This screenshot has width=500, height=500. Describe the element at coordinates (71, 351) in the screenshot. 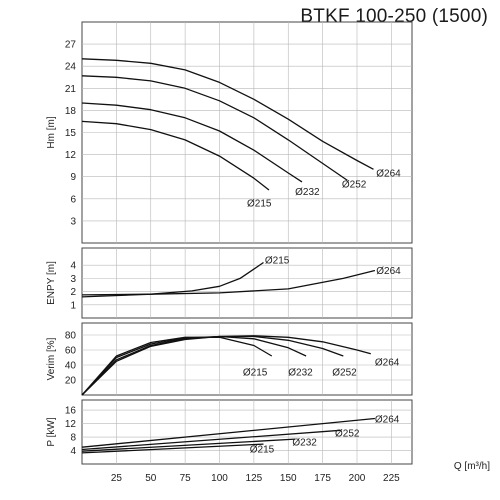

I see `efficiency-y-tick-label: 60` at that location.